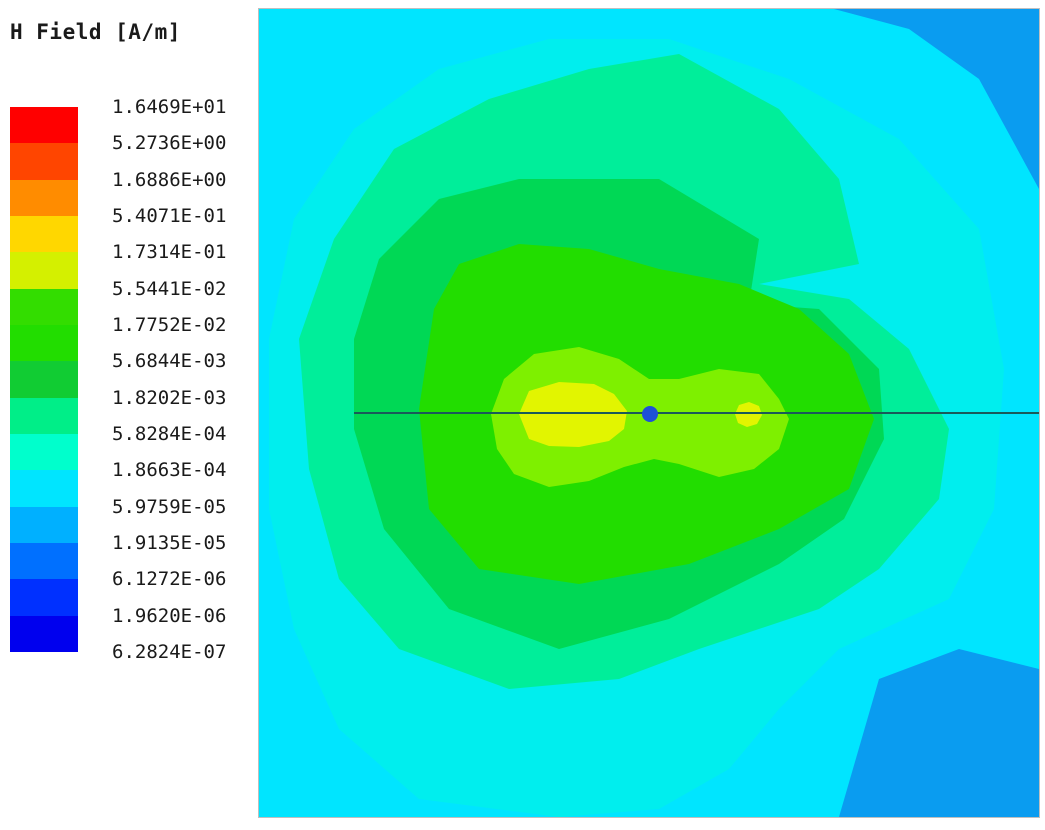 The height and width of the screenshot is (830, 1045). Describe the element at coordinates (169, 325) in the screenshot. I see `colorbar-tick-label: 1.7752E-02` at that location.